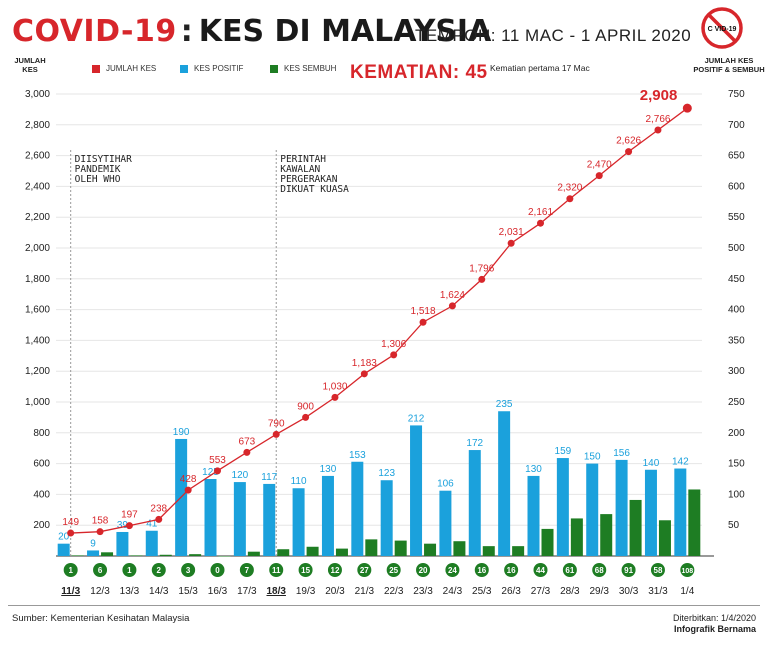  I want to click on positive-value-label: 125, so click(210, 472).